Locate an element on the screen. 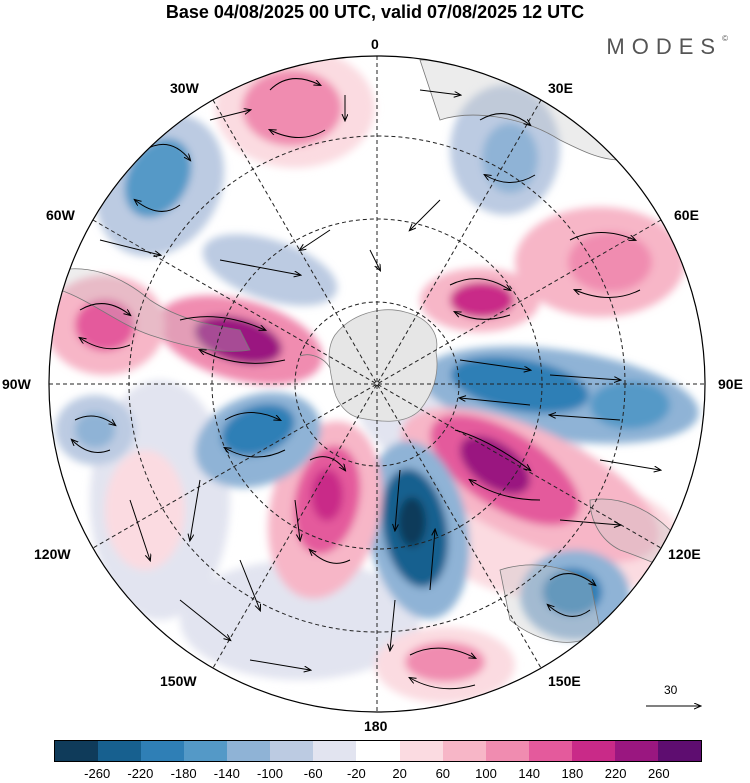  lon-label-150e: 150E is located at coordinates (564, 681).